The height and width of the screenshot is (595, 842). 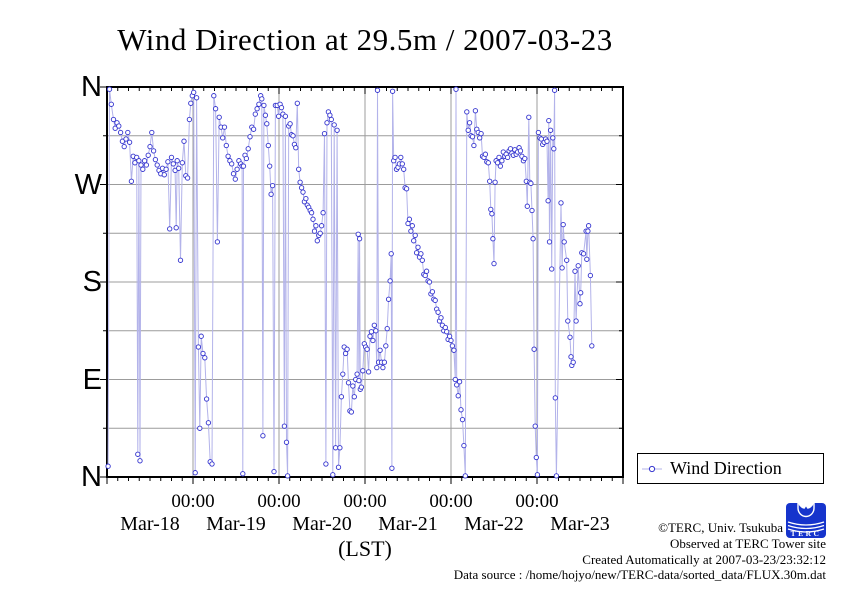 I want to click on x-date-label: Mar-22, so click(x=494, y=524).